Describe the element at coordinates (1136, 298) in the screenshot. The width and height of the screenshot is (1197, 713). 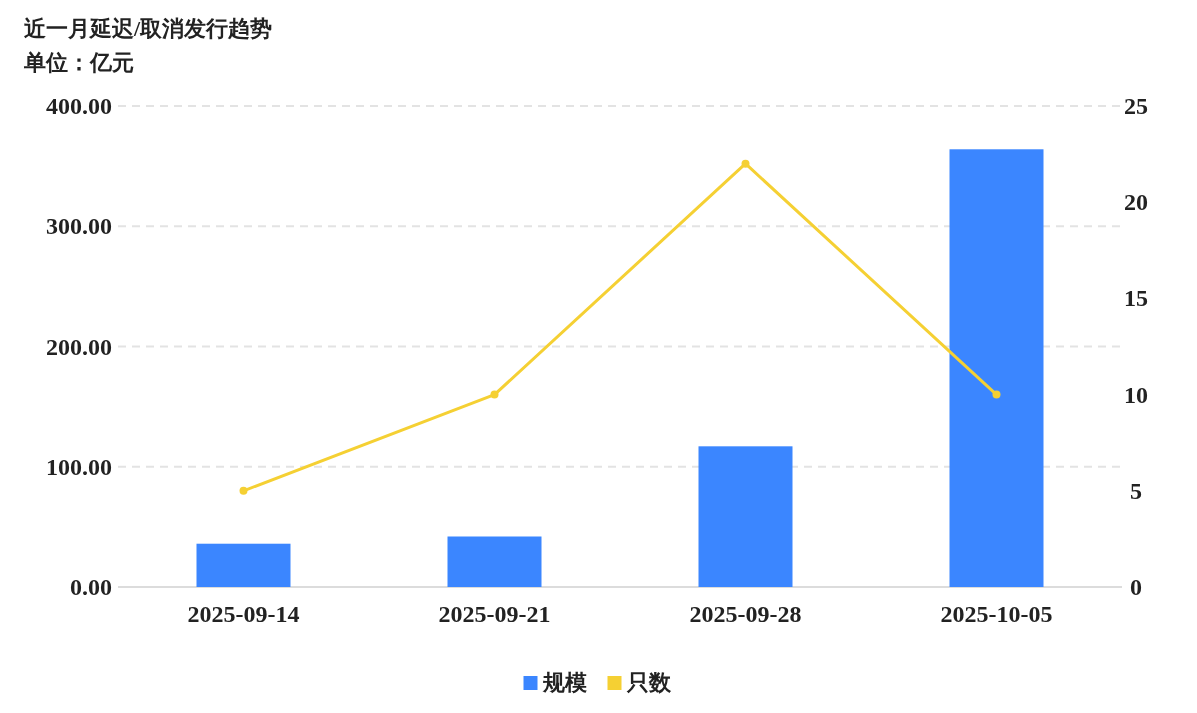
I see `y2-tick-label: 15` at that location.